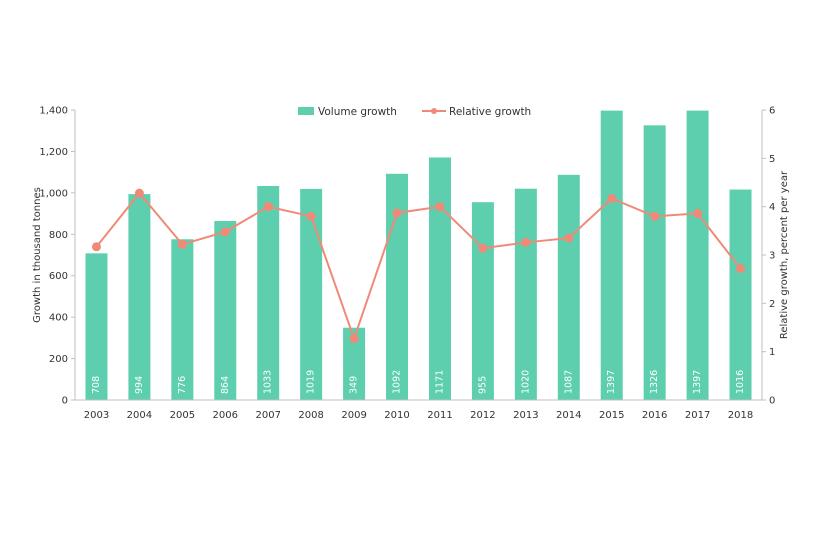  Describe the element at coordinates (772, 207) in the screenshot. I see `y2-tick-label: 4` at that location.